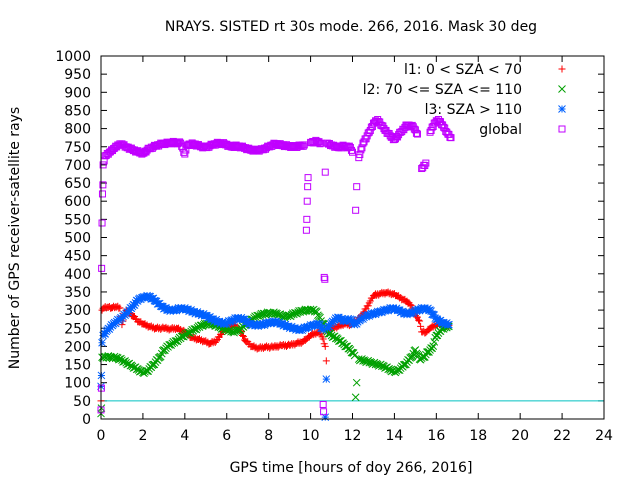 This screenshot has width=640, height=480. Describe the element at coordinates (82, 402) in the screenshot. I see `y-tick-label: 50` at that location.